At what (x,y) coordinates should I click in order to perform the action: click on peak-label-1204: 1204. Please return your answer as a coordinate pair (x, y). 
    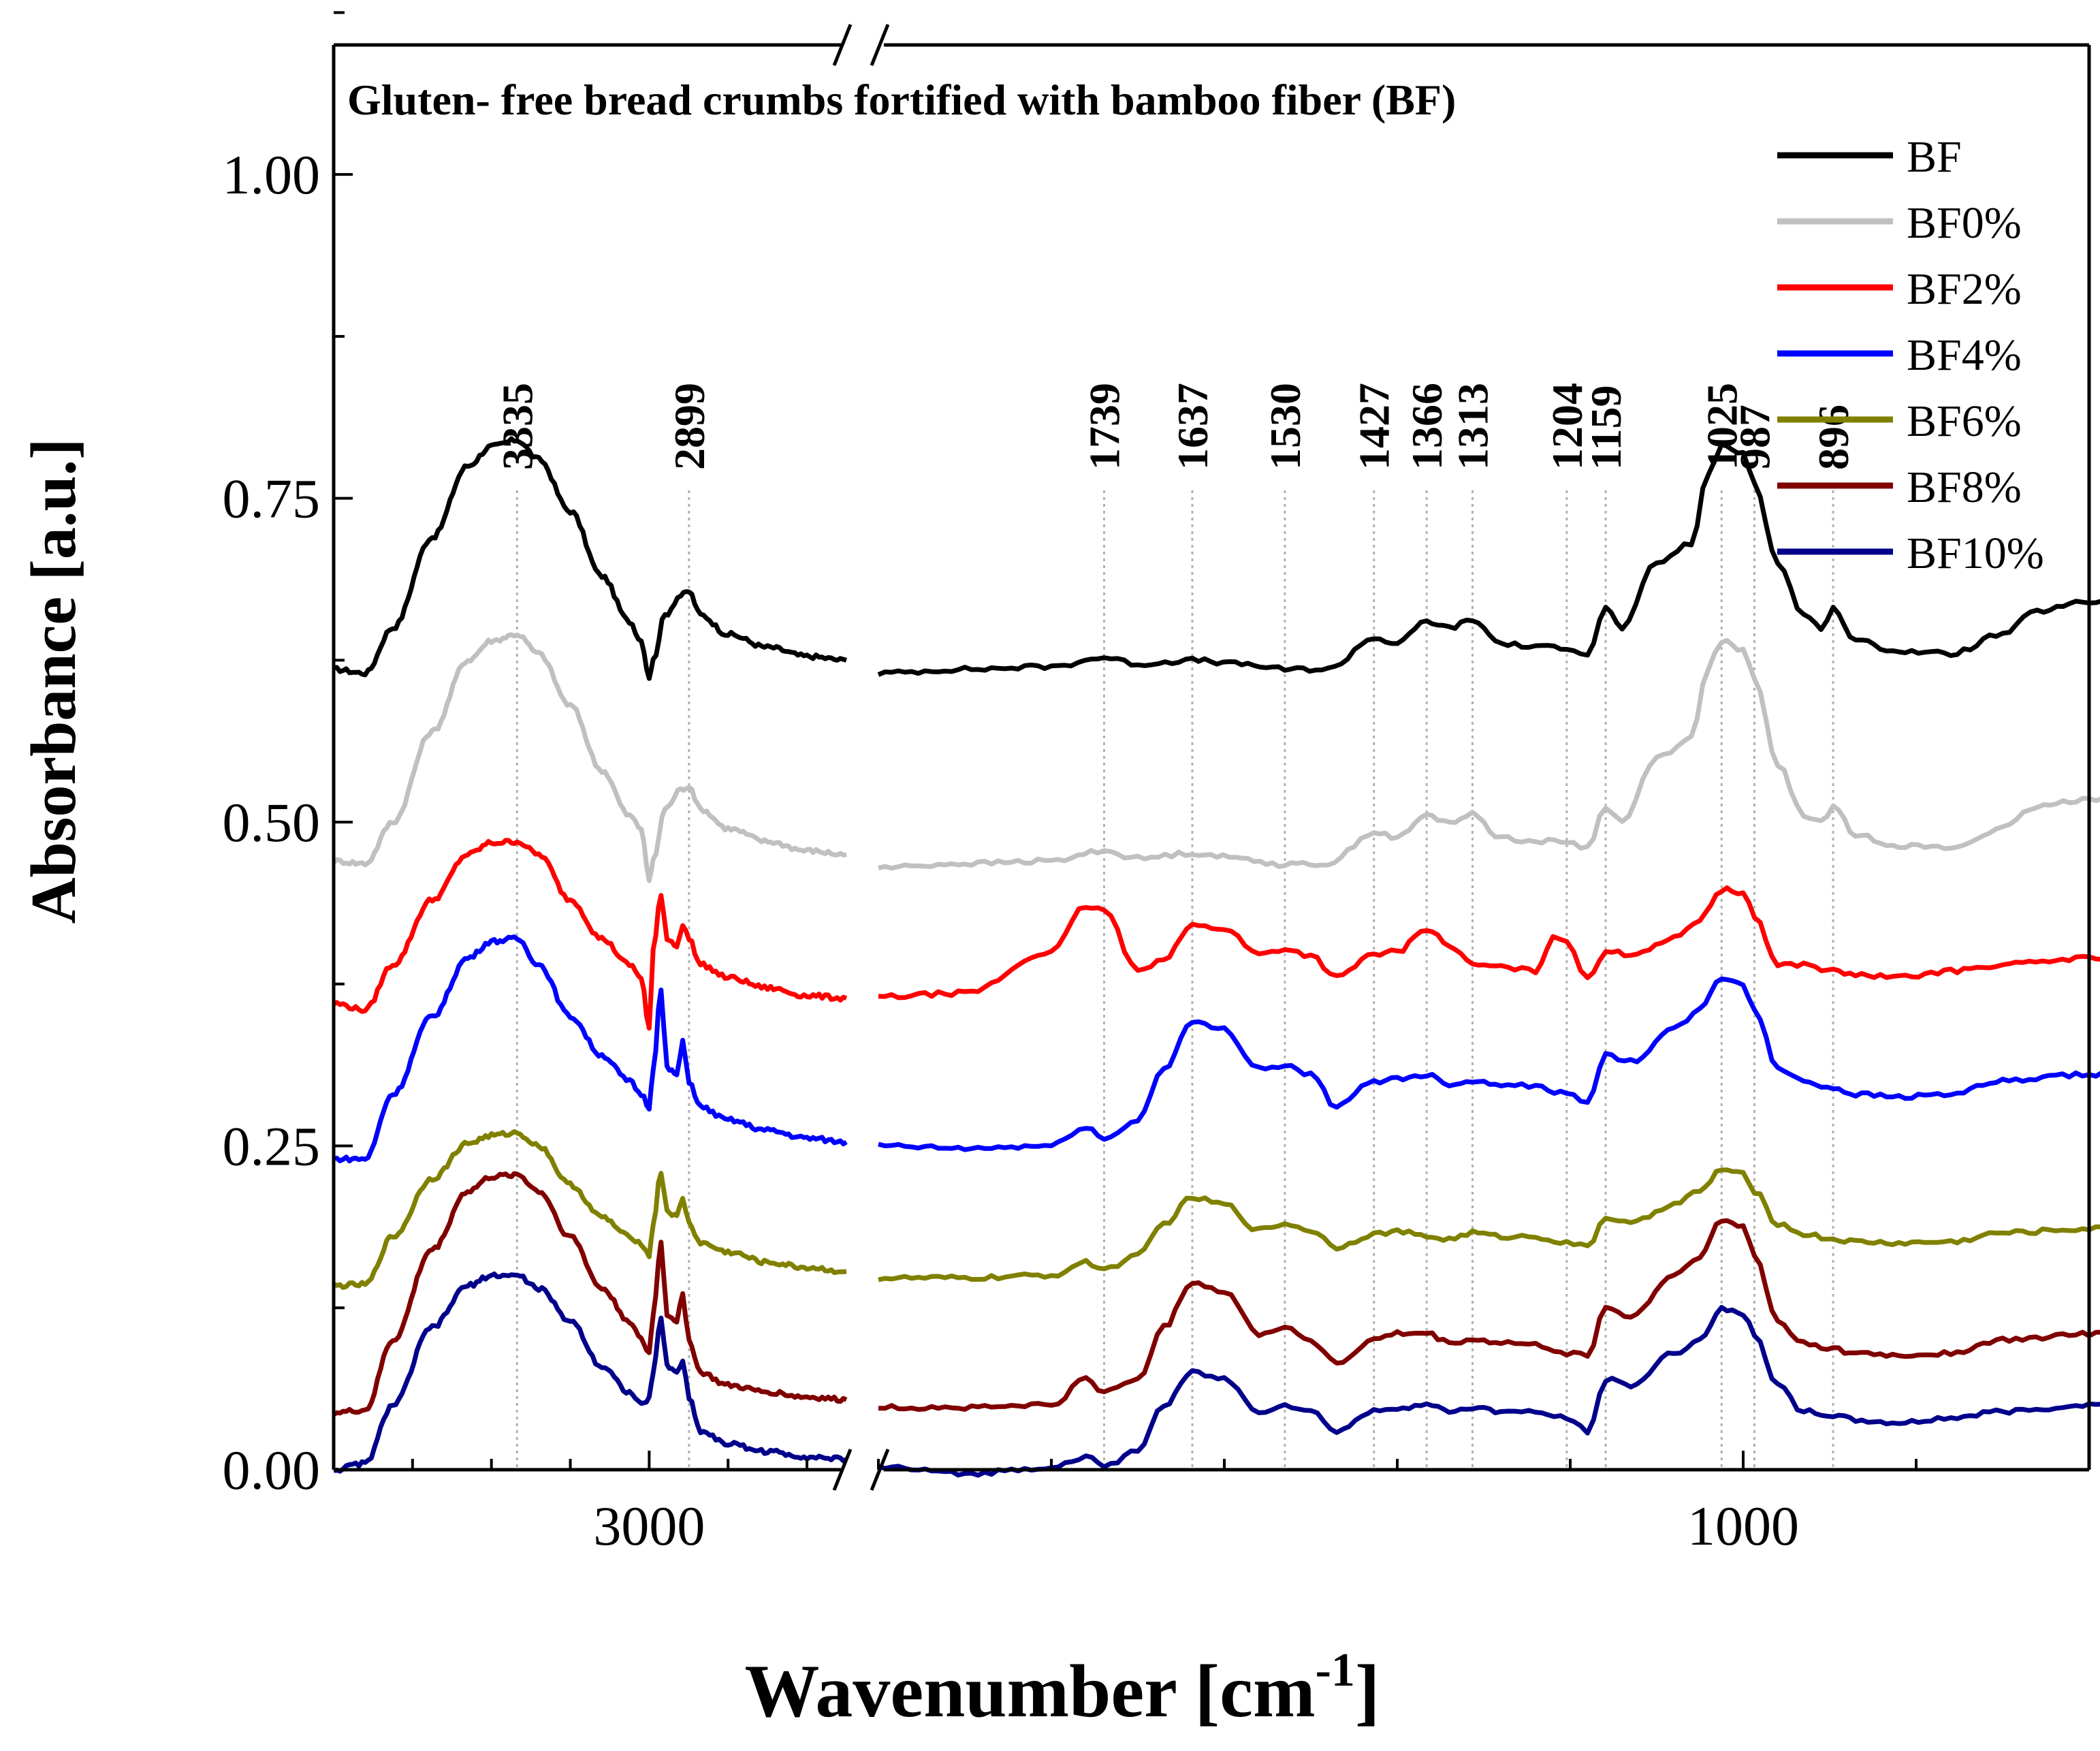
    Looking at the image, I should click on (1567, 426).